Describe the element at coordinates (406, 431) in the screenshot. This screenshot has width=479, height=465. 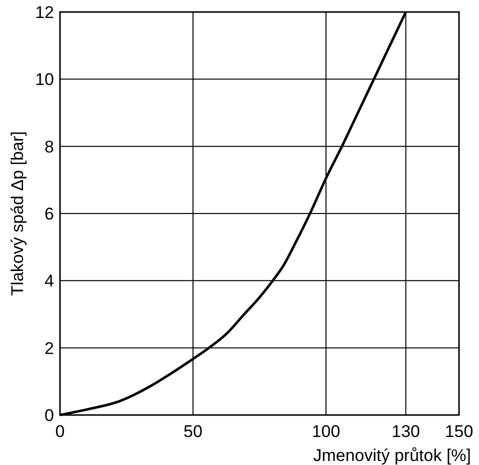
I see `x-tick-label: 130` at that location.